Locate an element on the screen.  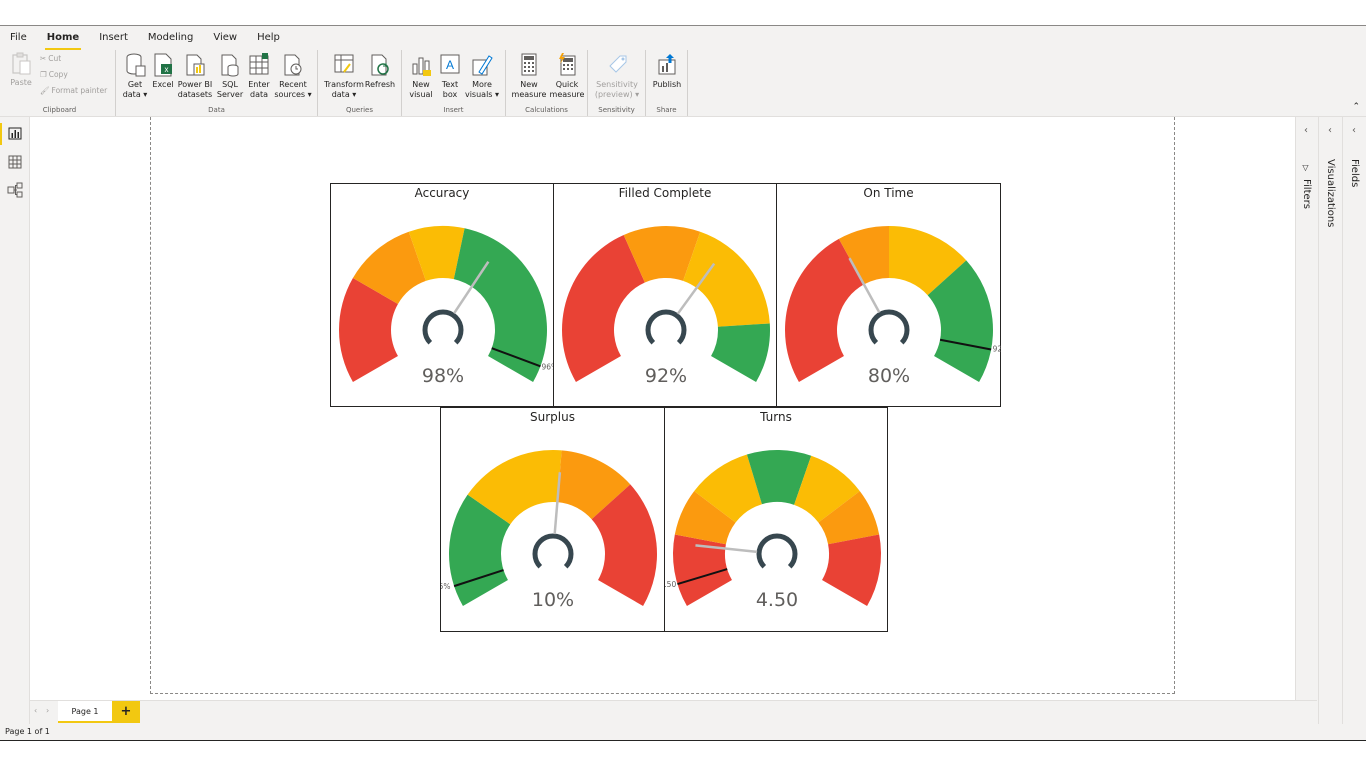
gauge-chart: 92% is located at coordinates (666, 306).